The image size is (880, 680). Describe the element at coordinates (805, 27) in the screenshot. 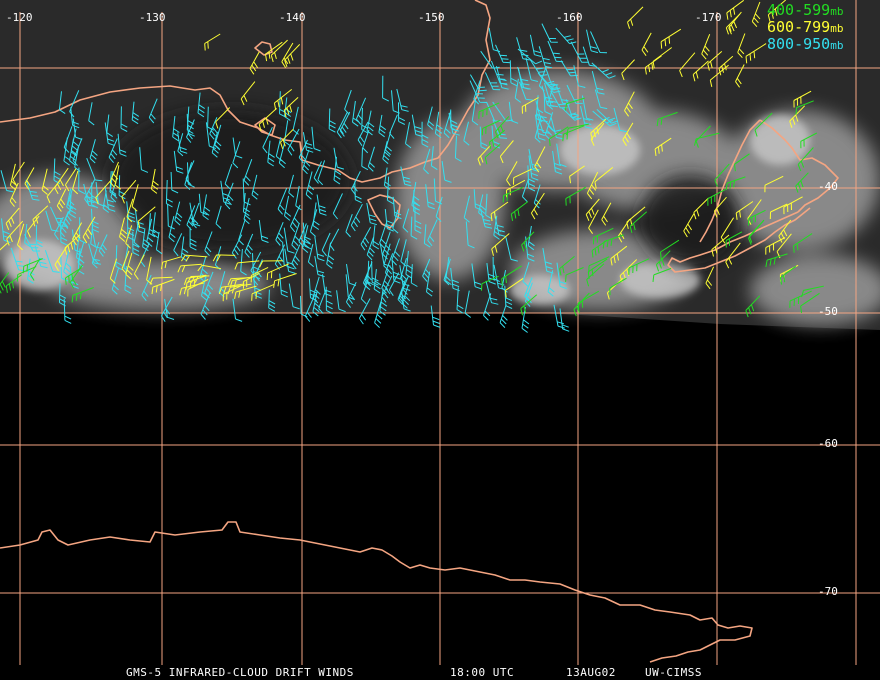

I see `legend-item-600-799: 600-799mb` at that location.